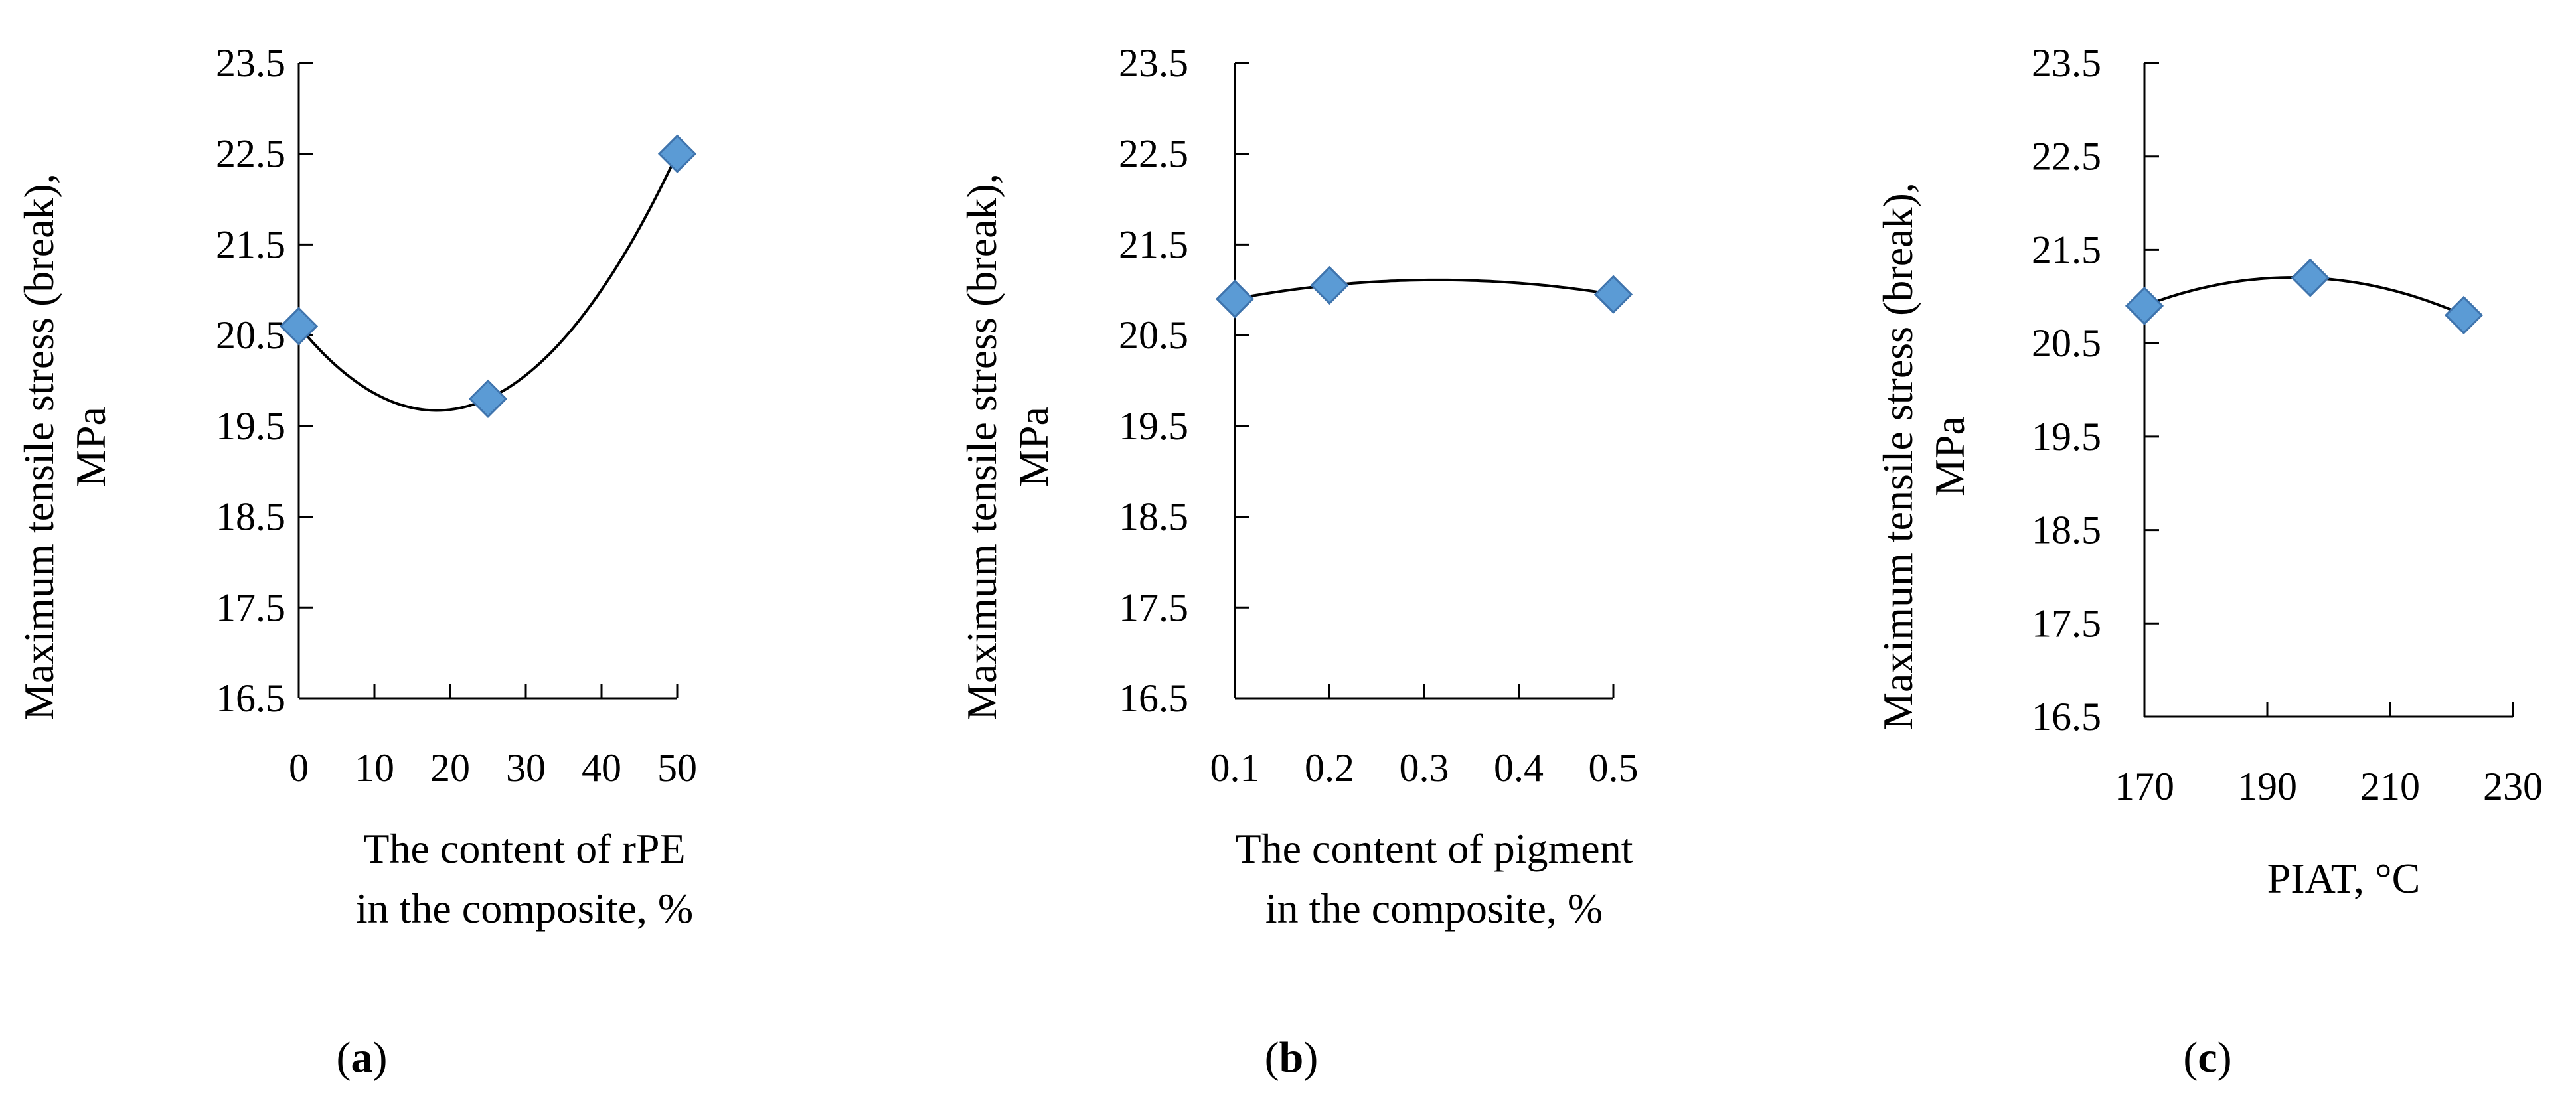 This screenshot has height=1107, width=2576. I want to click on x-tick-label: 190, so click(2267, 786).